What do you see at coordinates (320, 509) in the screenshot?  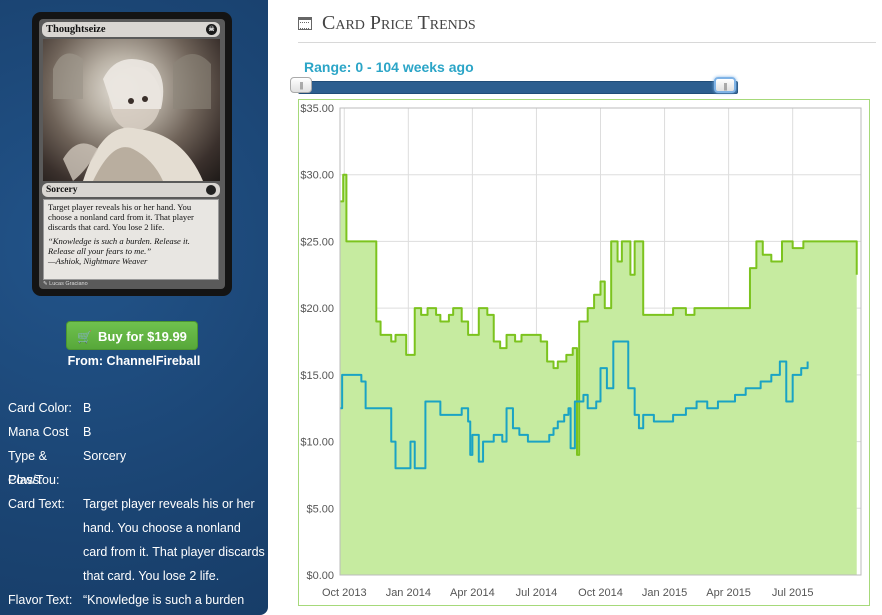 I see `y-tick-label: $5.00` at bounding box center [320, 509].